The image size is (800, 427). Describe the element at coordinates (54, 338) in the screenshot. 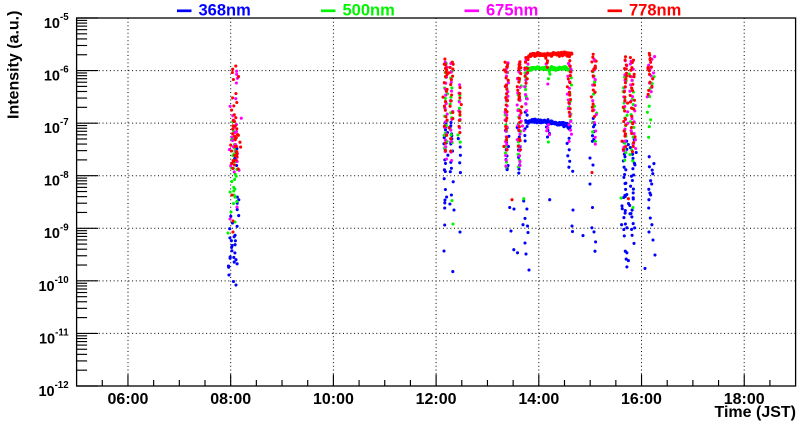

I see `svg-text: 10⁻¹¹` at that location.